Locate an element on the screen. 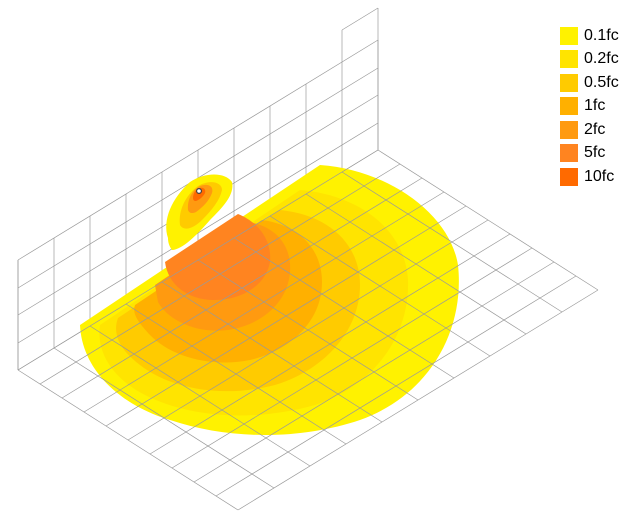  legend-item: 5fc is located at coordinates (589, 154).